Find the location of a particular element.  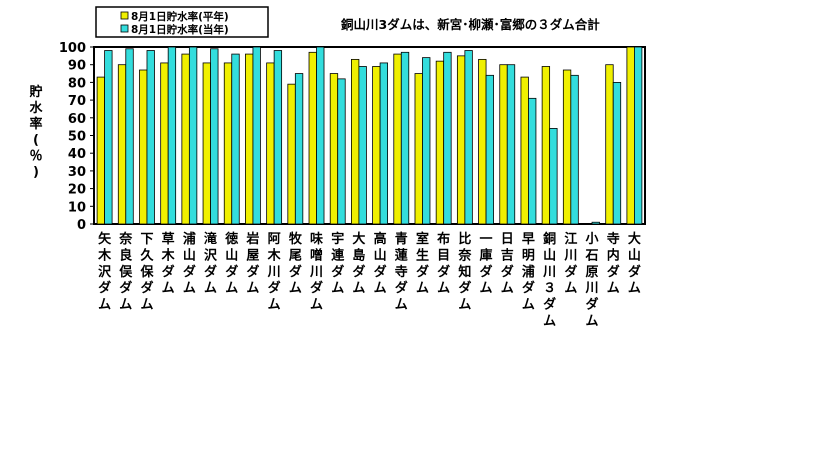

x-category-label: 岩屋ダム is located at coordinates (252, 263).